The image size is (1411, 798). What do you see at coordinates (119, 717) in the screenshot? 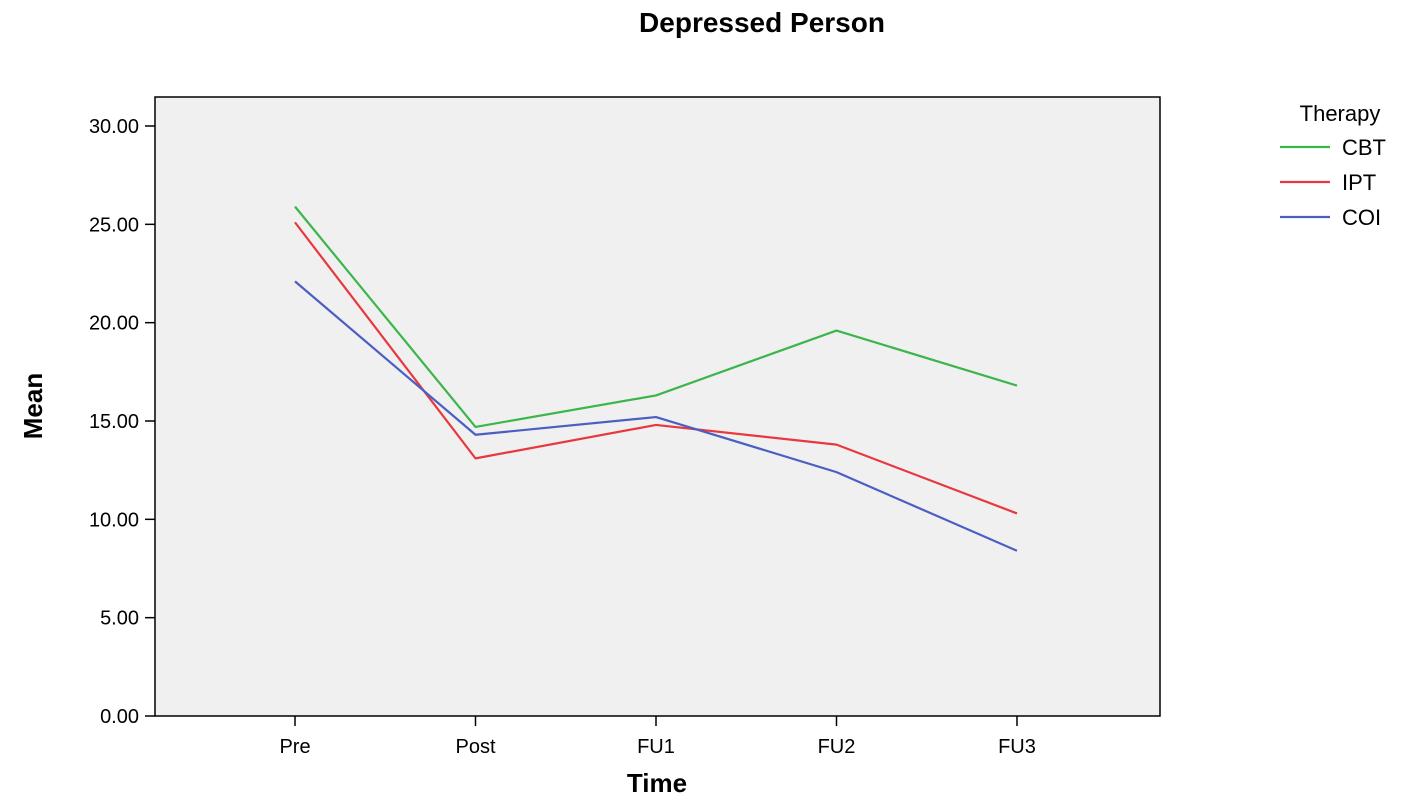
I see `y-tick-label: 0.00` at bounding box center [119, 717].